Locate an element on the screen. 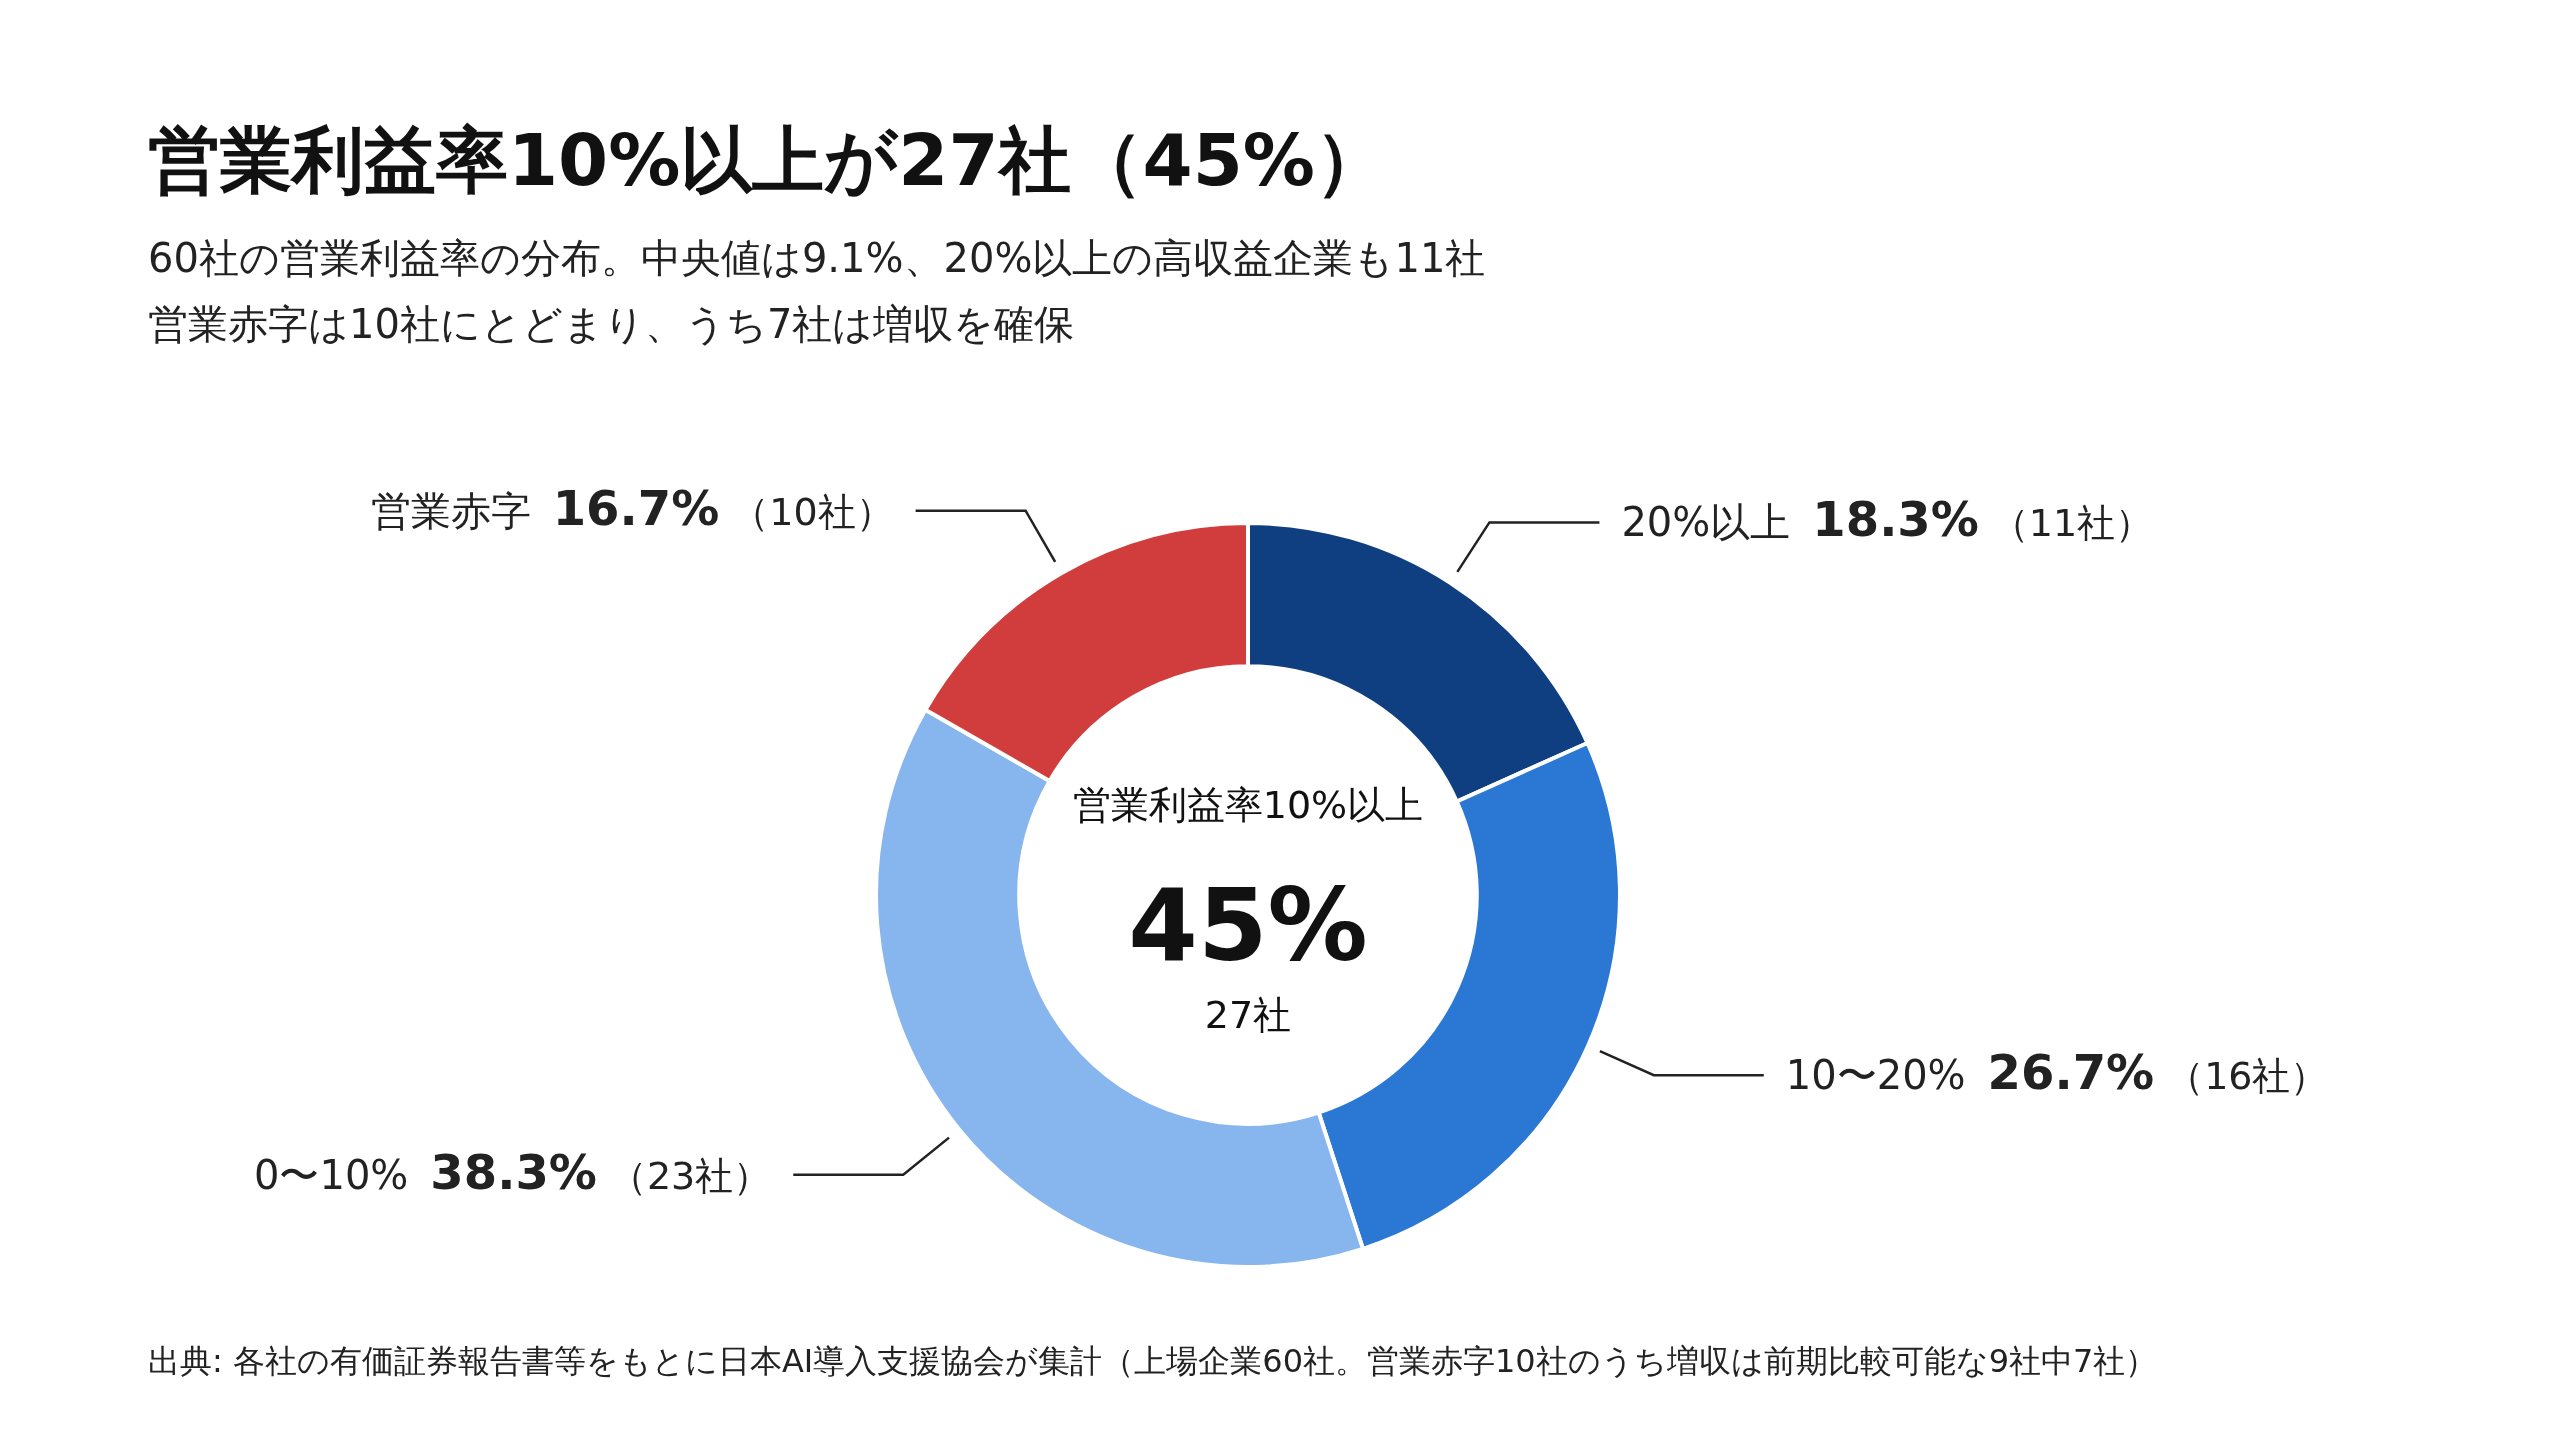 This screenshot has width=2560, height=1440. source-note: 出典: 各社の有価証券報告書等をもとに日本AI導入支援協会が集計（上場企業60社。営業赤字10社のうち増収は前期比較可能な9社中7社） is located at coordinates (1153, 1361).